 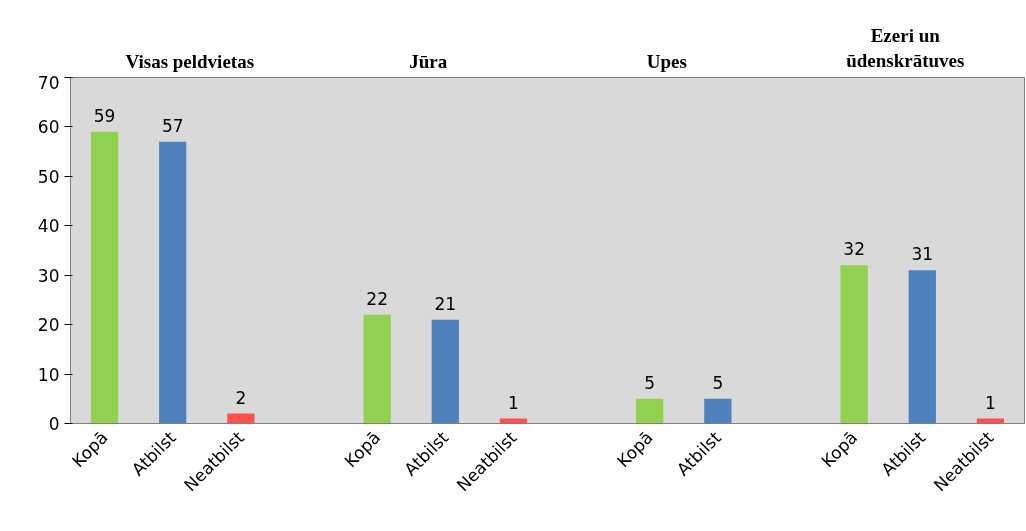 I want to click on data-label: 31, so click(x=922, y=254).